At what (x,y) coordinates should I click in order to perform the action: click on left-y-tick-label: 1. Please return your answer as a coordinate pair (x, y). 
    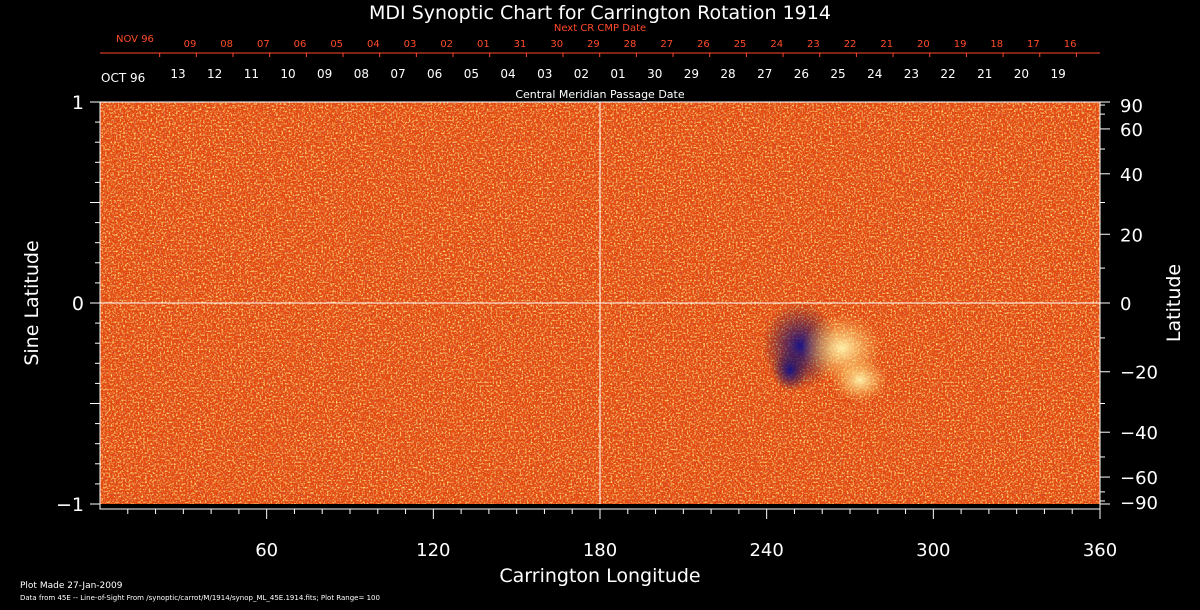
    Looking at the image, I should click on (78, 103).